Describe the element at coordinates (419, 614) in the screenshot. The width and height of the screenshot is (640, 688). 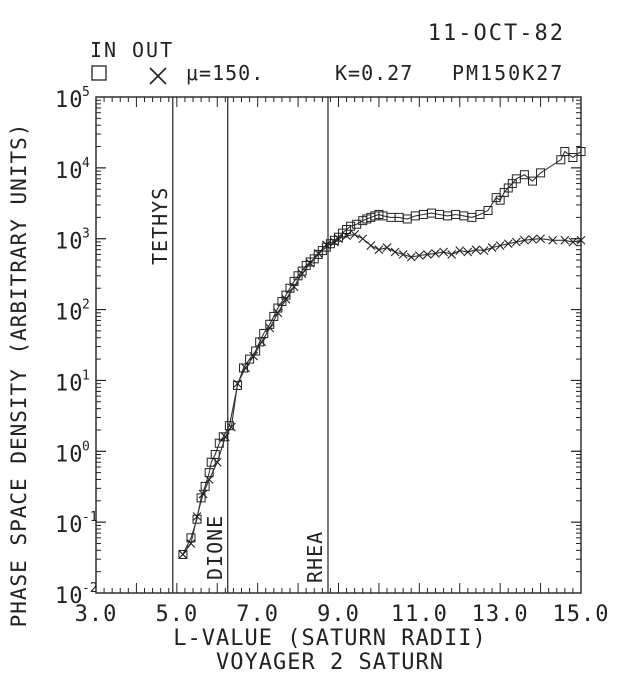
I see `x-tick-label: 11.0` at that location.